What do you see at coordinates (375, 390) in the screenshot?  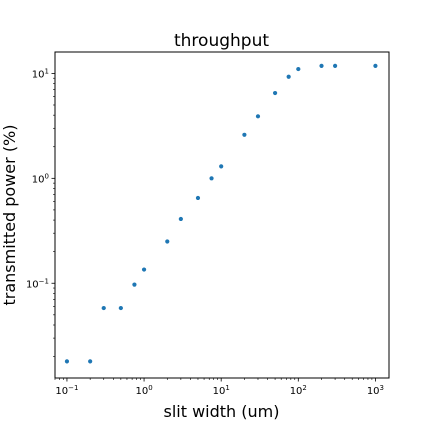 I see `x-tick-label: 10³` at bounding box center [375, 390].